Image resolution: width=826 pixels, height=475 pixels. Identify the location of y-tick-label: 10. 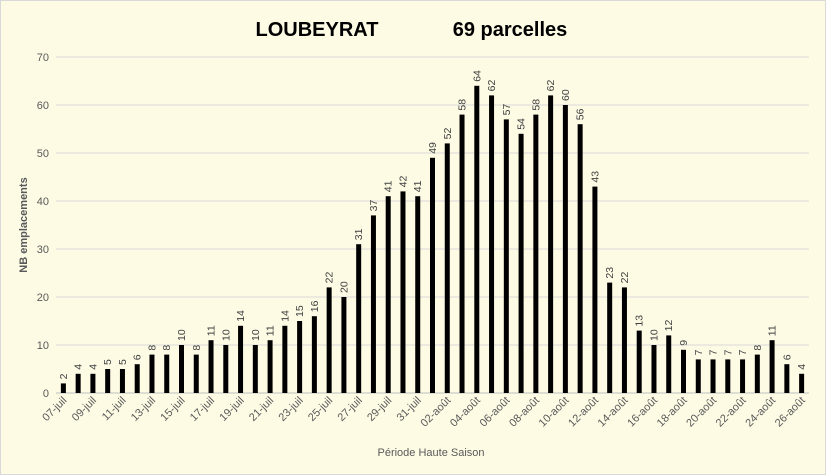
(43, 346).